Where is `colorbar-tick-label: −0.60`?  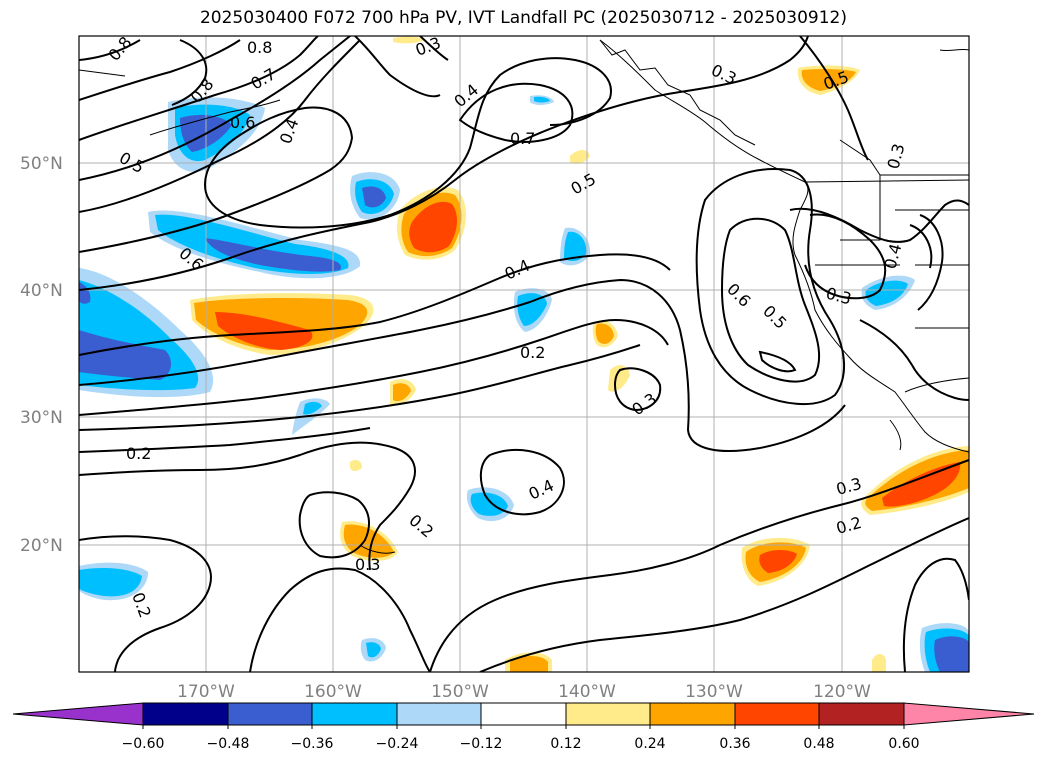 colorbar-tick-label: −0.60 is located at coordinates (143, 744).